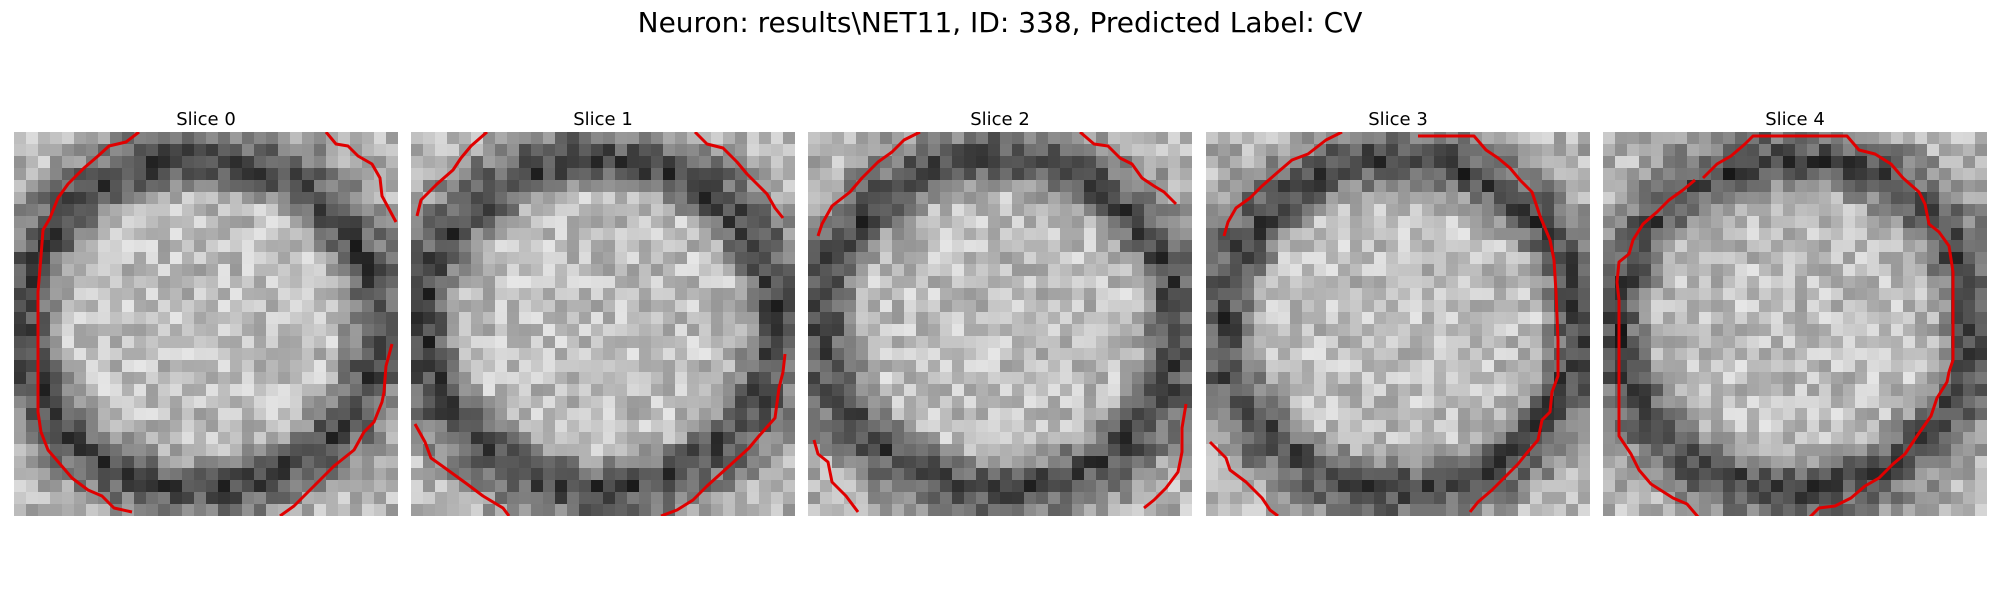 This screenshot has height=600, width=2000. Describe the element at coordinates (206, 119) in the screenshot. I see `slice-title-0: Slice 0` at that location.